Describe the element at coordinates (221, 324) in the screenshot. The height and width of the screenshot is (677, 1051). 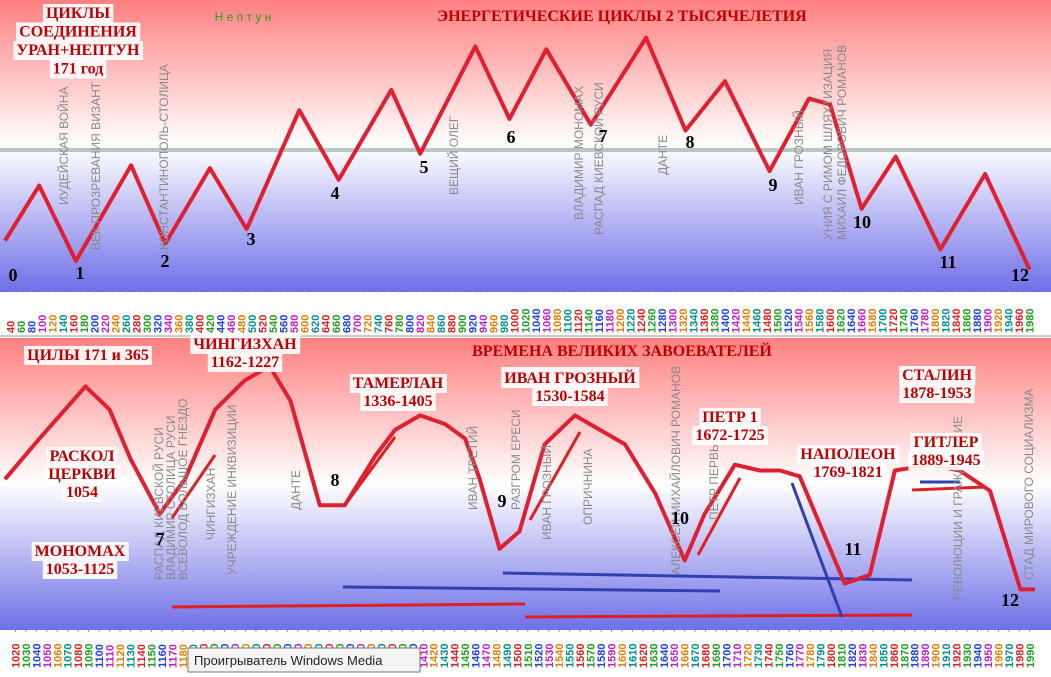
I see `x-tick-label: 440` at that location.